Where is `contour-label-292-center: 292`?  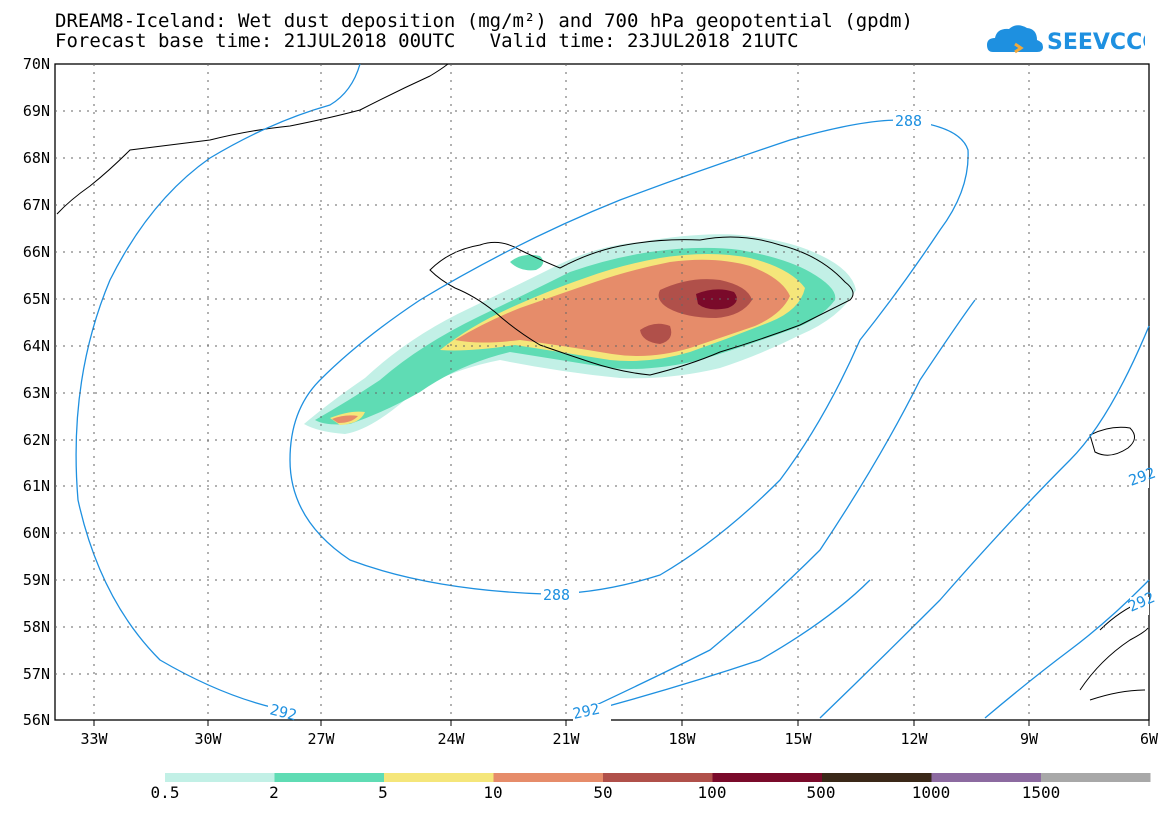 contour-label-292-center: 292 is located at coordinates (586, 711).